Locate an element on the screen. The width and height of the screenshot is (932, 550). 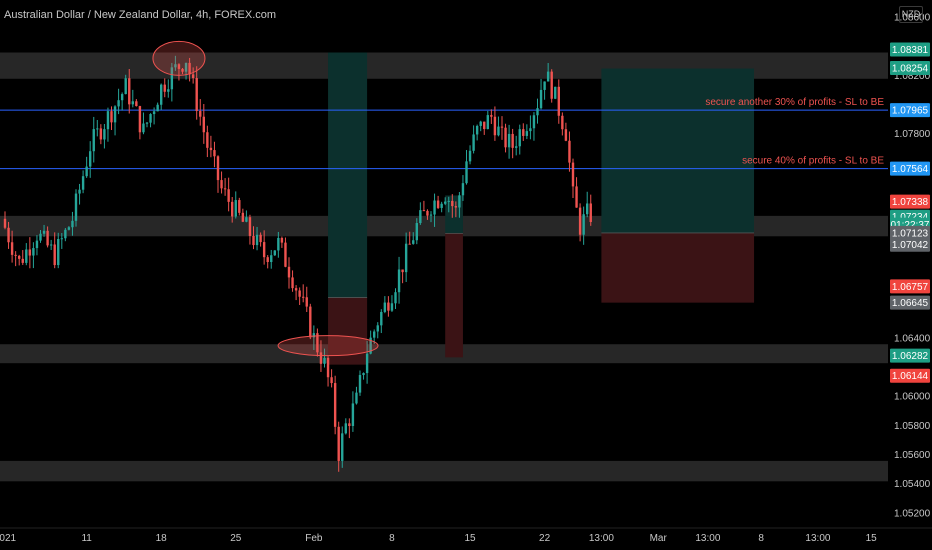
x-tick-label: 11 is located at coordinates (86, 538).